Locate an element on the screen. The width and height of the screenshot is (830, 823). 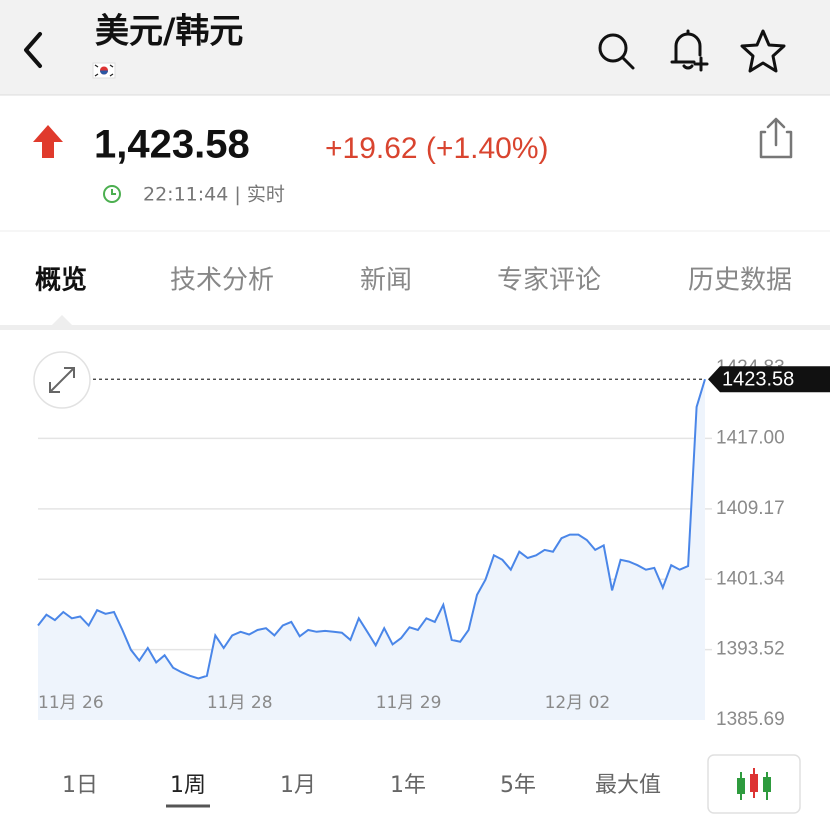
y-tick-label: 1385.69 is located at coordinates (750, 719).